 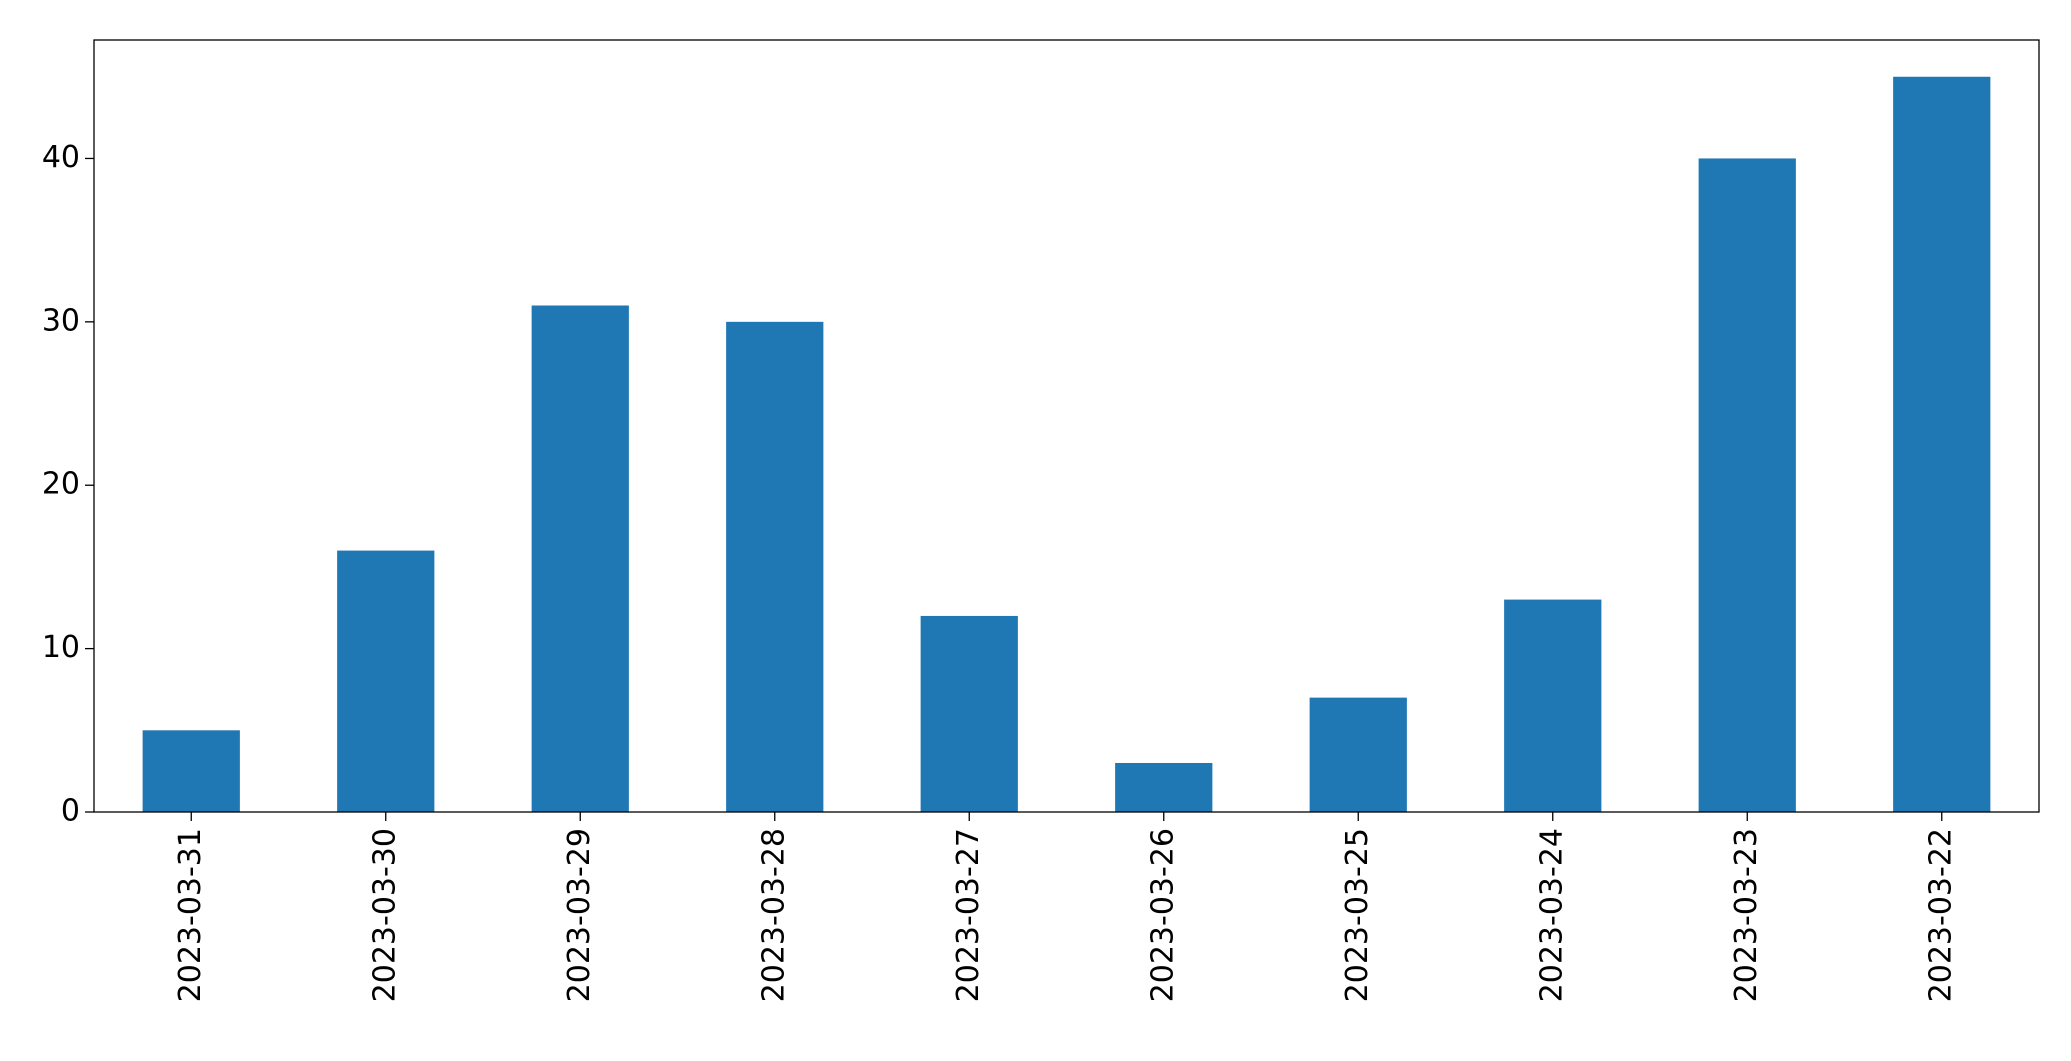 I want to click on x-tick-label: 2023-03-26, so click(x=1162, y=915).